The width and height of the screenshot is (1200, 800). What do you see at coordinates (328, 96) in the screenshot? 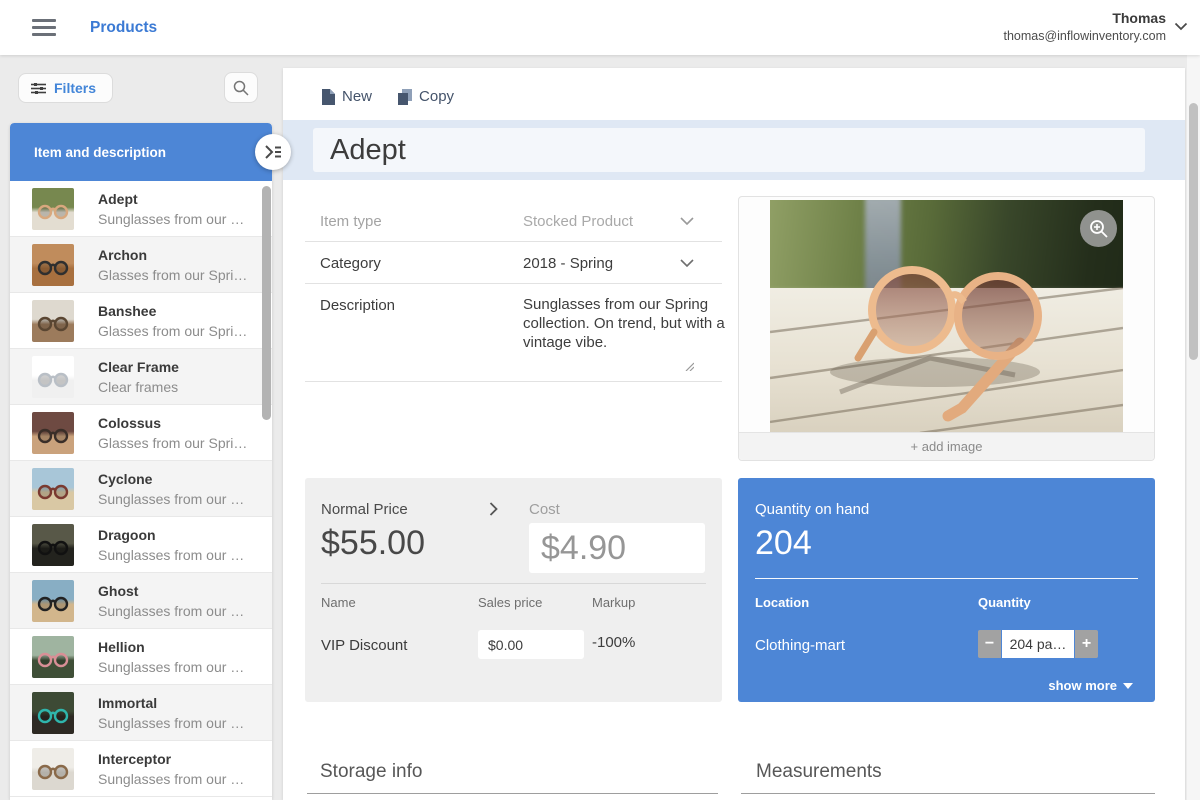
I see `new-document-icon` at bounding box center [328, 96].